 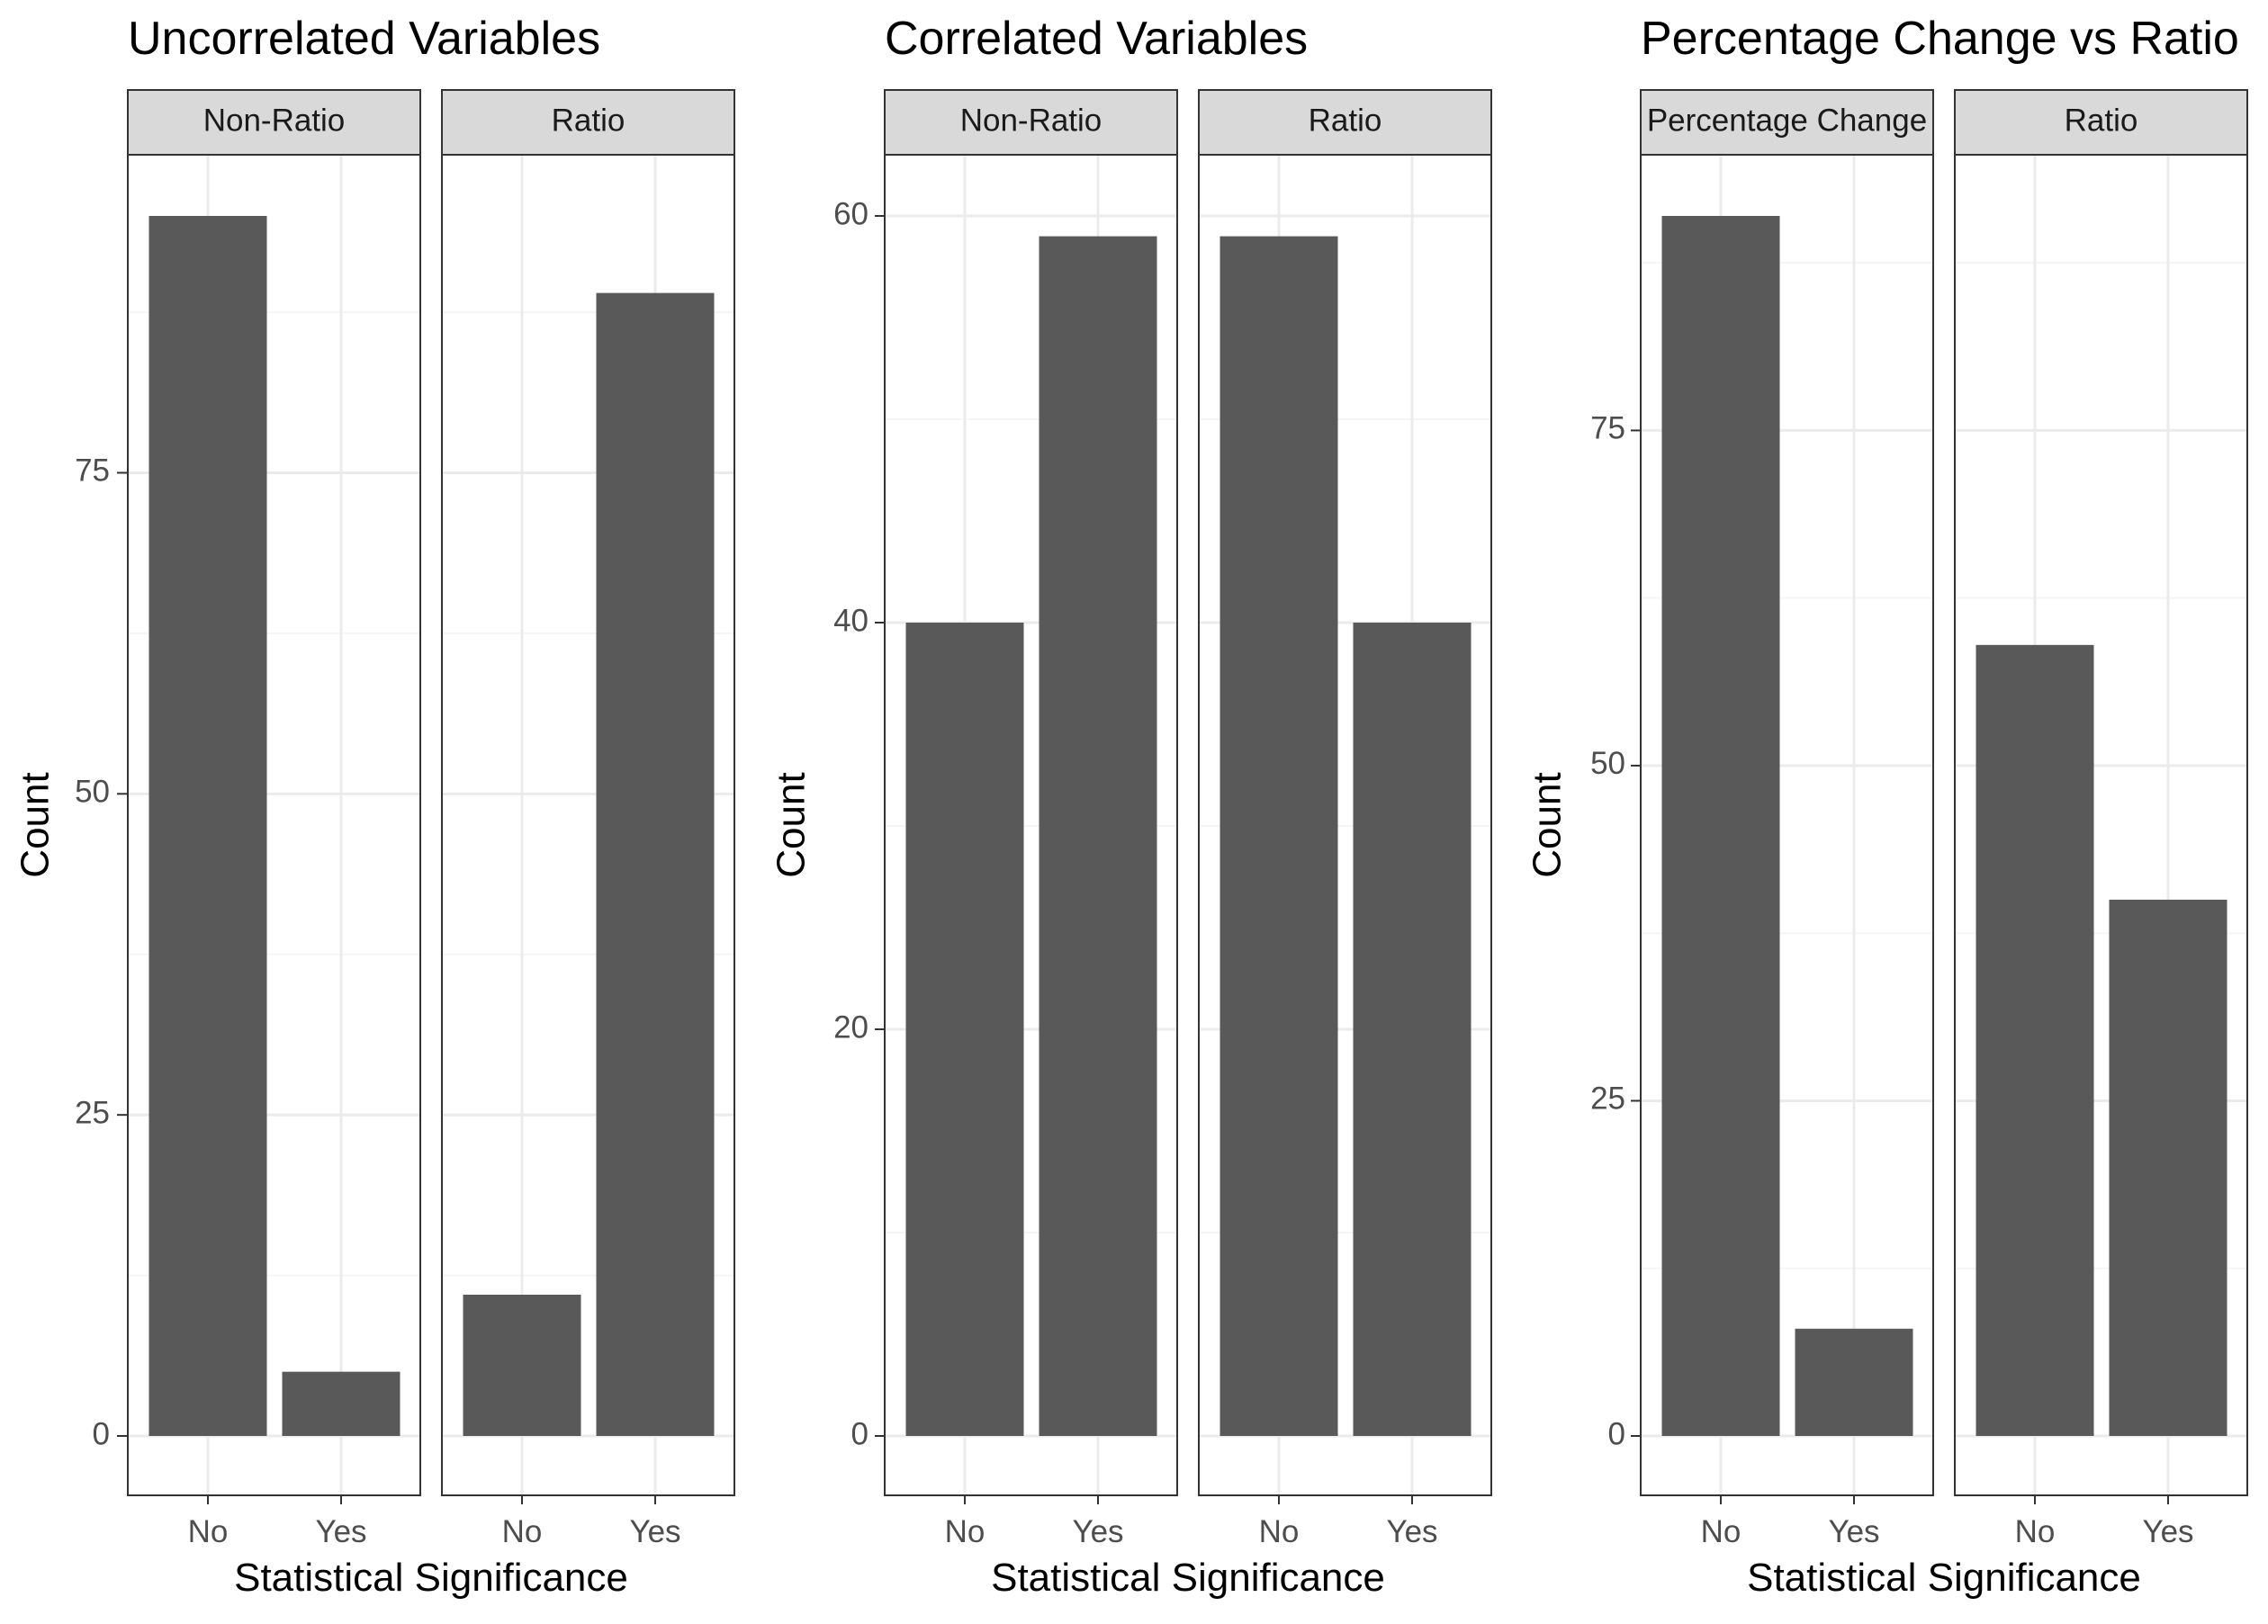 What do you see at coordinates (364, 39) in the screenshot?
I see `chart-title: Uncorrelated Variables` at bounding box center [364, 39].